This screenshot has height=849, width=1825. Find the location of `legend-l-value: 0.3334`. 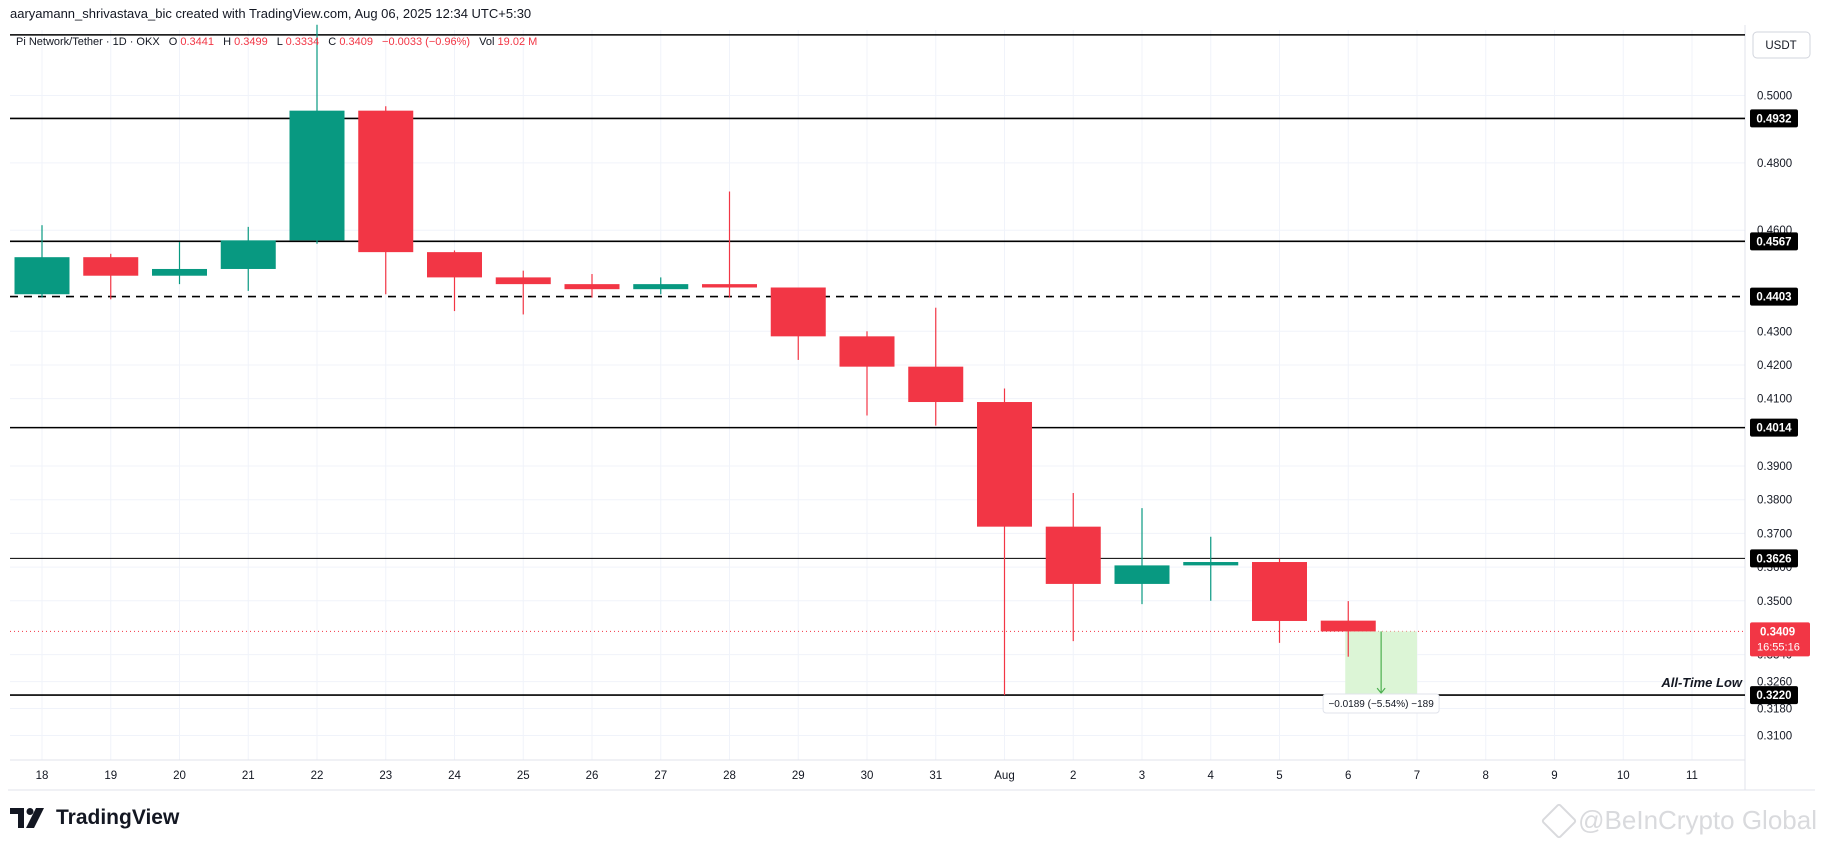

legend-l-value: 0.3334 is located at coordinates (303, 42).